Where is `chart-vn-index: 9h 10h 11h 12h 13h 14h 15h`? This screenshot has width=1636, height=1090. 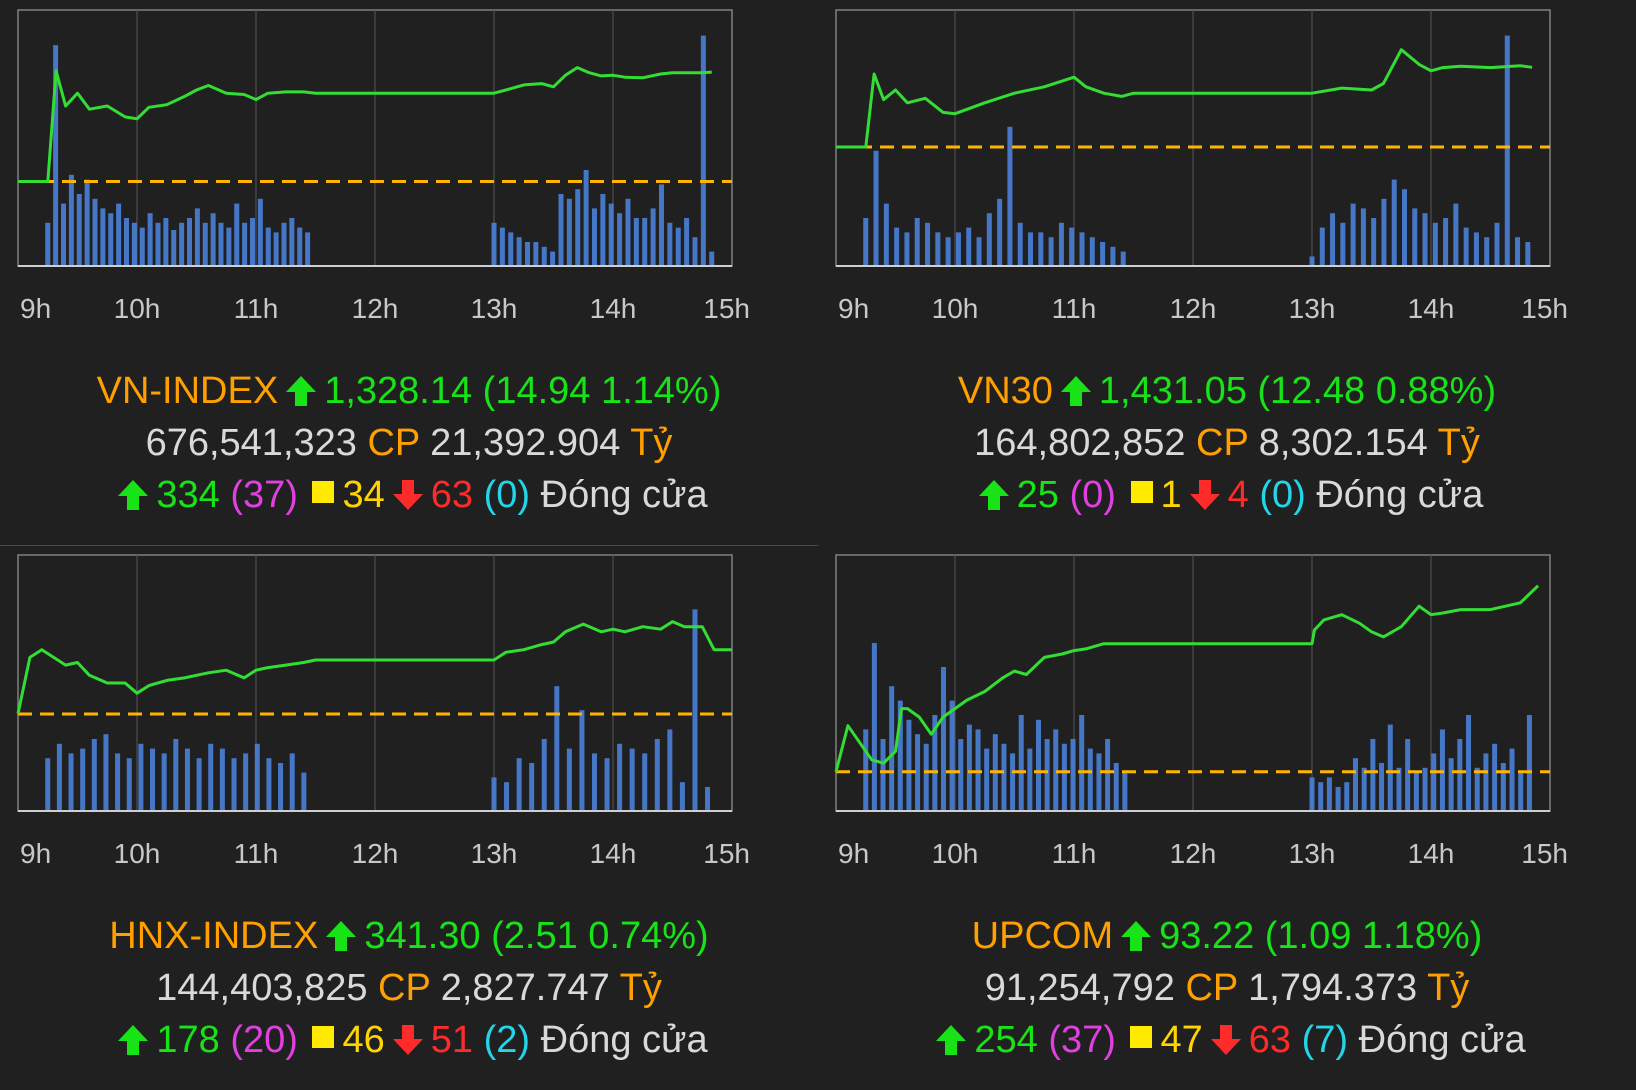
chart-vn-index: 9h 10h 11h 12h 13h 14h 15h is located at coordinates (383, 166).